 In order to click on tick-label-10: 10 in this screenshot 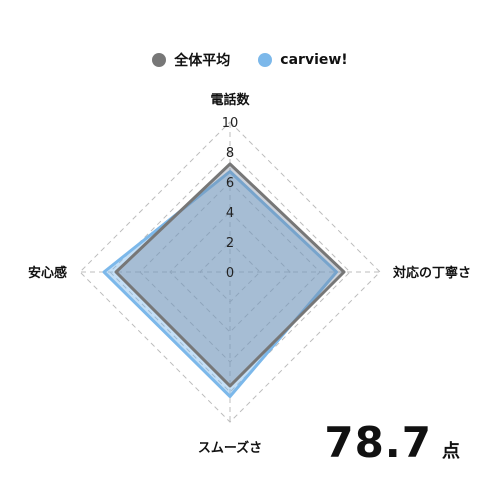, I will do `click(230, 123)`.